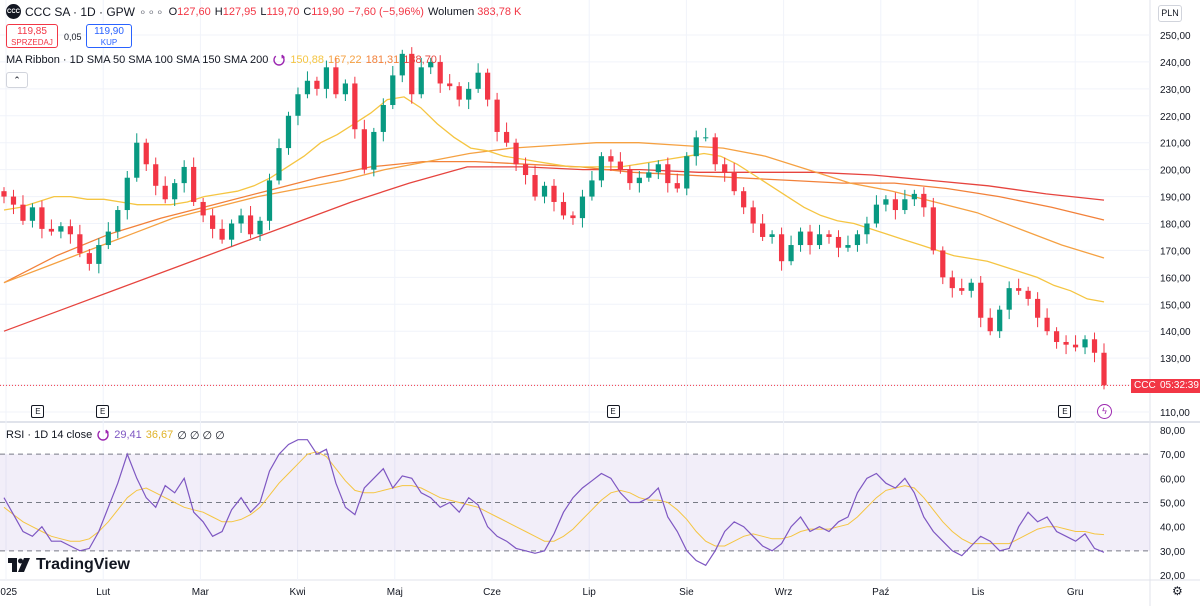 The image size is (1200, 606). What do you see at coordinates (307, 60) in the screenshot?
I see `ma-value-sma50: 150,88` at bounding box center [307, 60].